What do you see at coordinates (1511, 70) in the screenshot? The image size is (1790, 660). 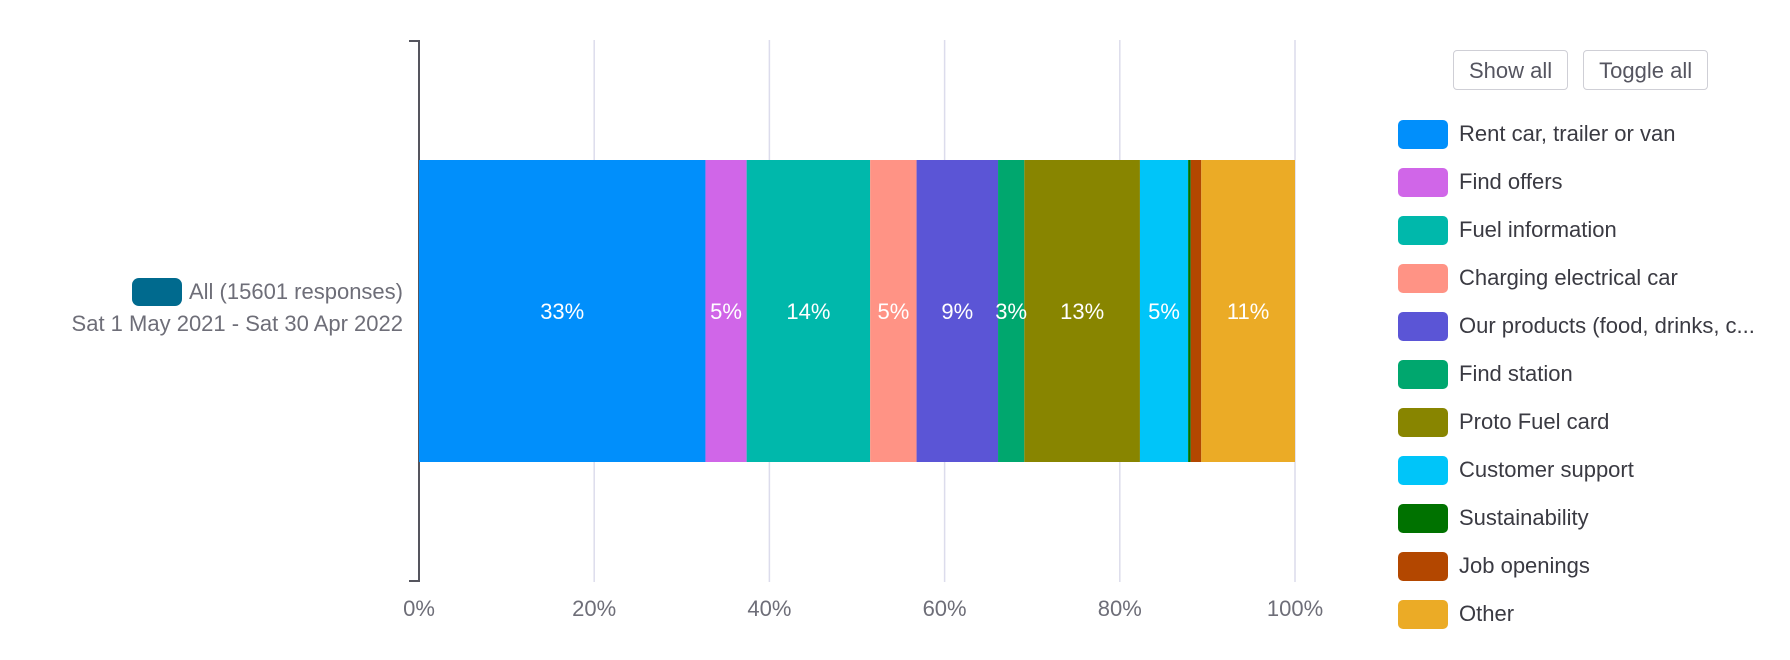 I see `show-all-button: Show all` at bounding box center [1511, 70].